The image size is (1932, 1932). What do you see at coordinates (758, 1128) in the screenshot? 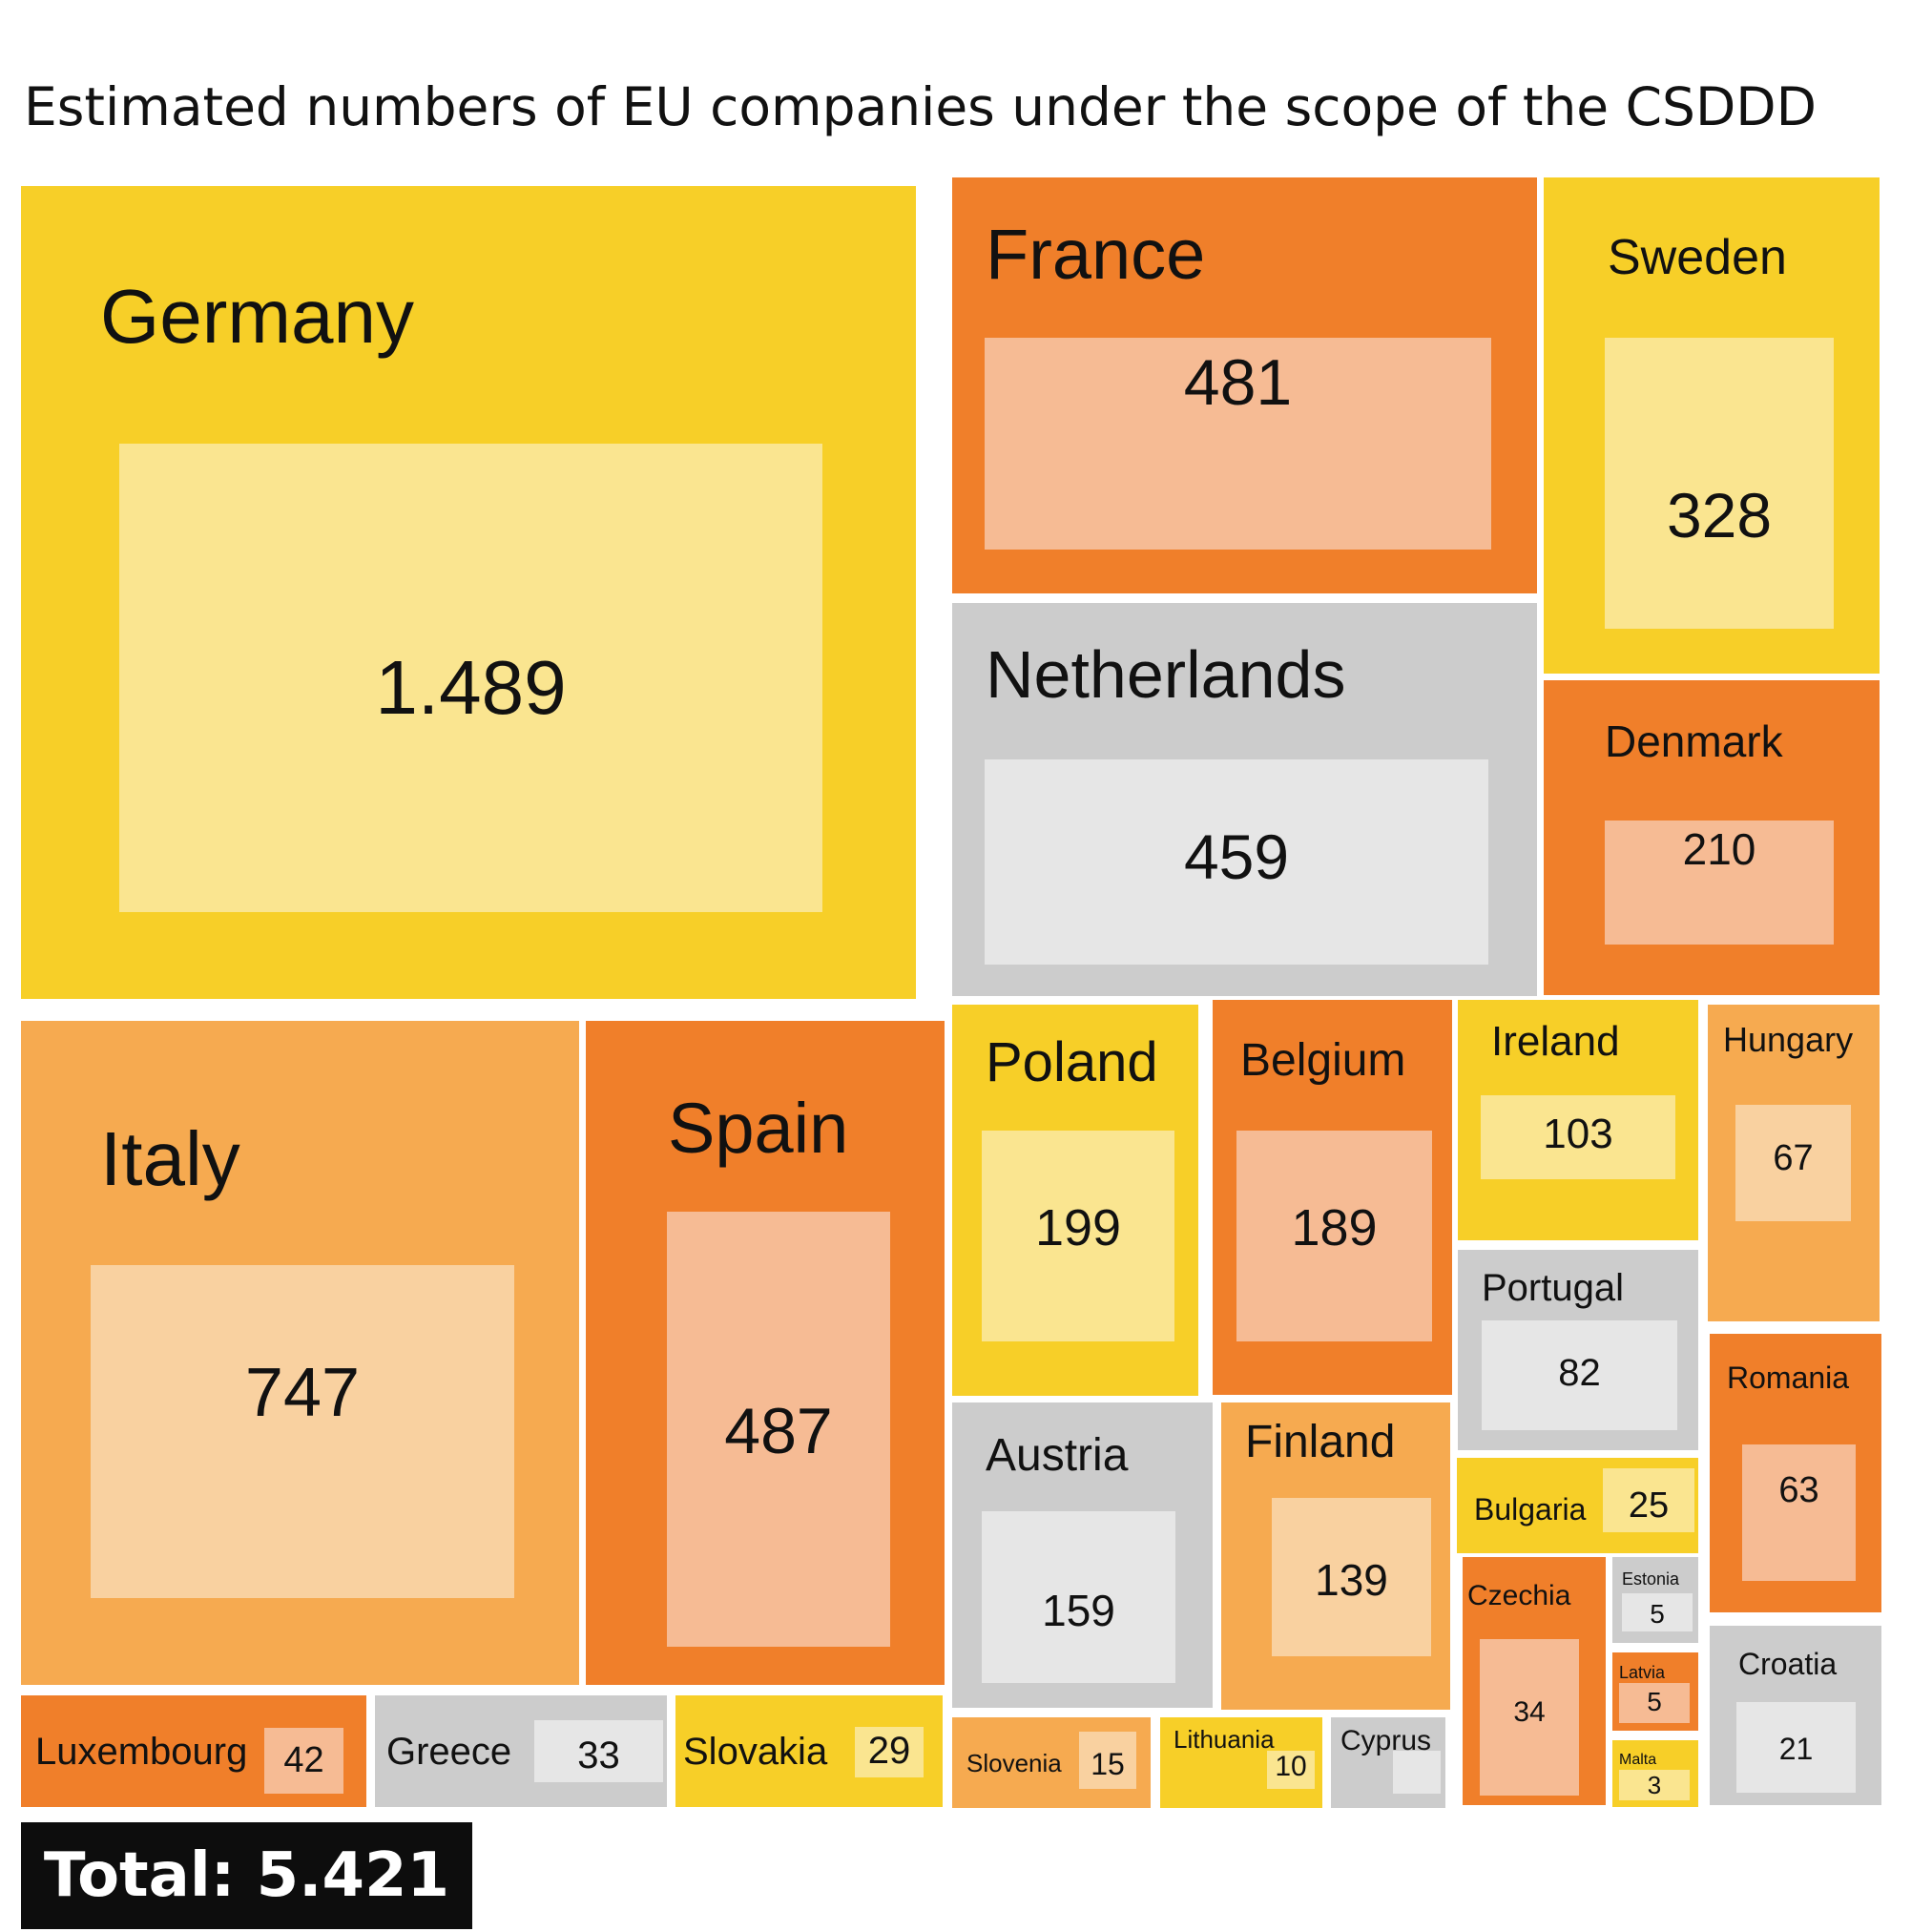
I see `tile-label-spain: Spain` at bounding box center [758, 1128].